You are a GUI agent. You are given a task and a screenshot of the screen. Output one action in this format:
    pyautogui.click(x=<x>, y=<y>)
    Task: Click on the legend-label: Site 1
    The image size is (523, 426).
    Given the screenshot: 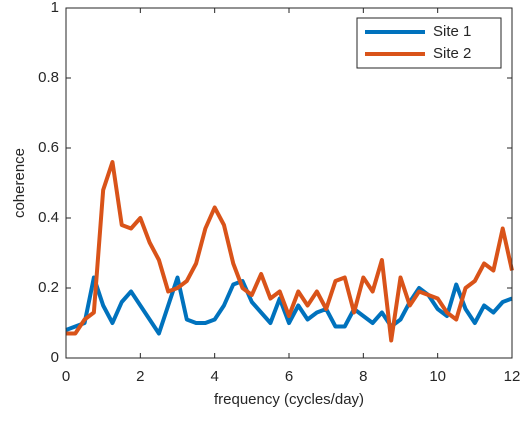 What is the action you would take?
    pyautogui.click(x=452, y=31)
    